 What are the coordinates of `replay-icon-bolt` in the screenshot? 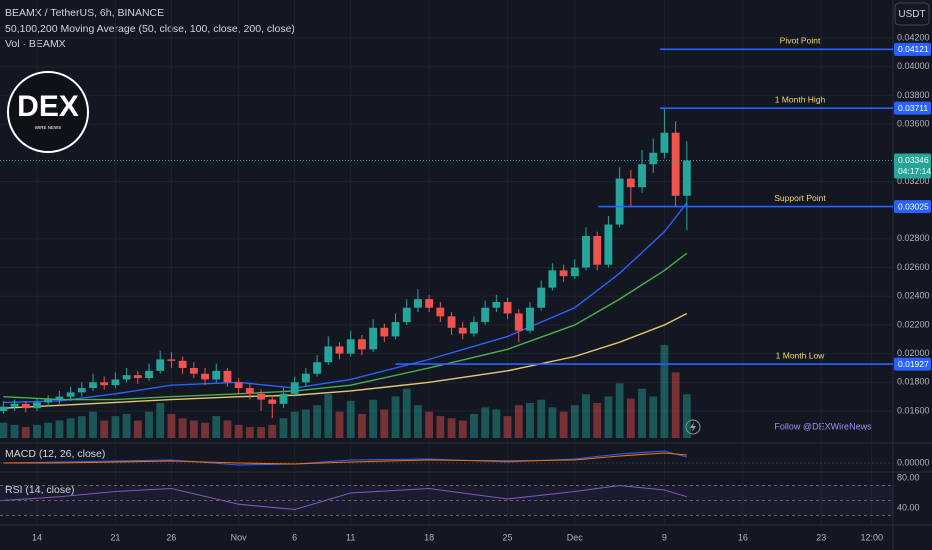 It's located at (693, 427).